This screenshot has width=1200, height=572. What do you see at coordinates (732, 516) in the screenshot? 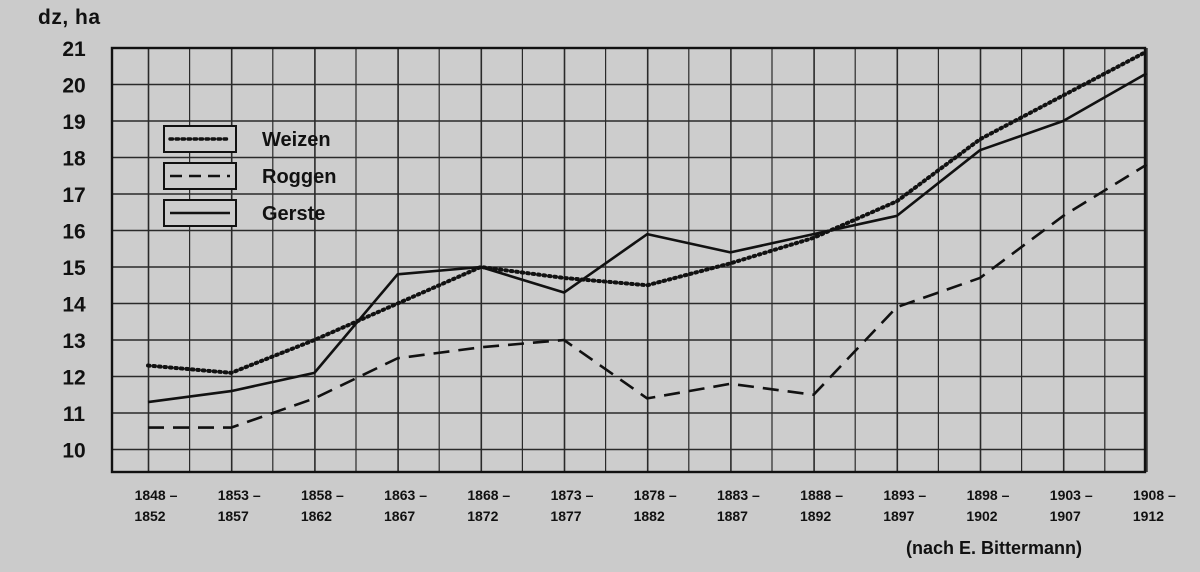
I see `x-tick-label-end: 1887` at bounding box center [732, 516].